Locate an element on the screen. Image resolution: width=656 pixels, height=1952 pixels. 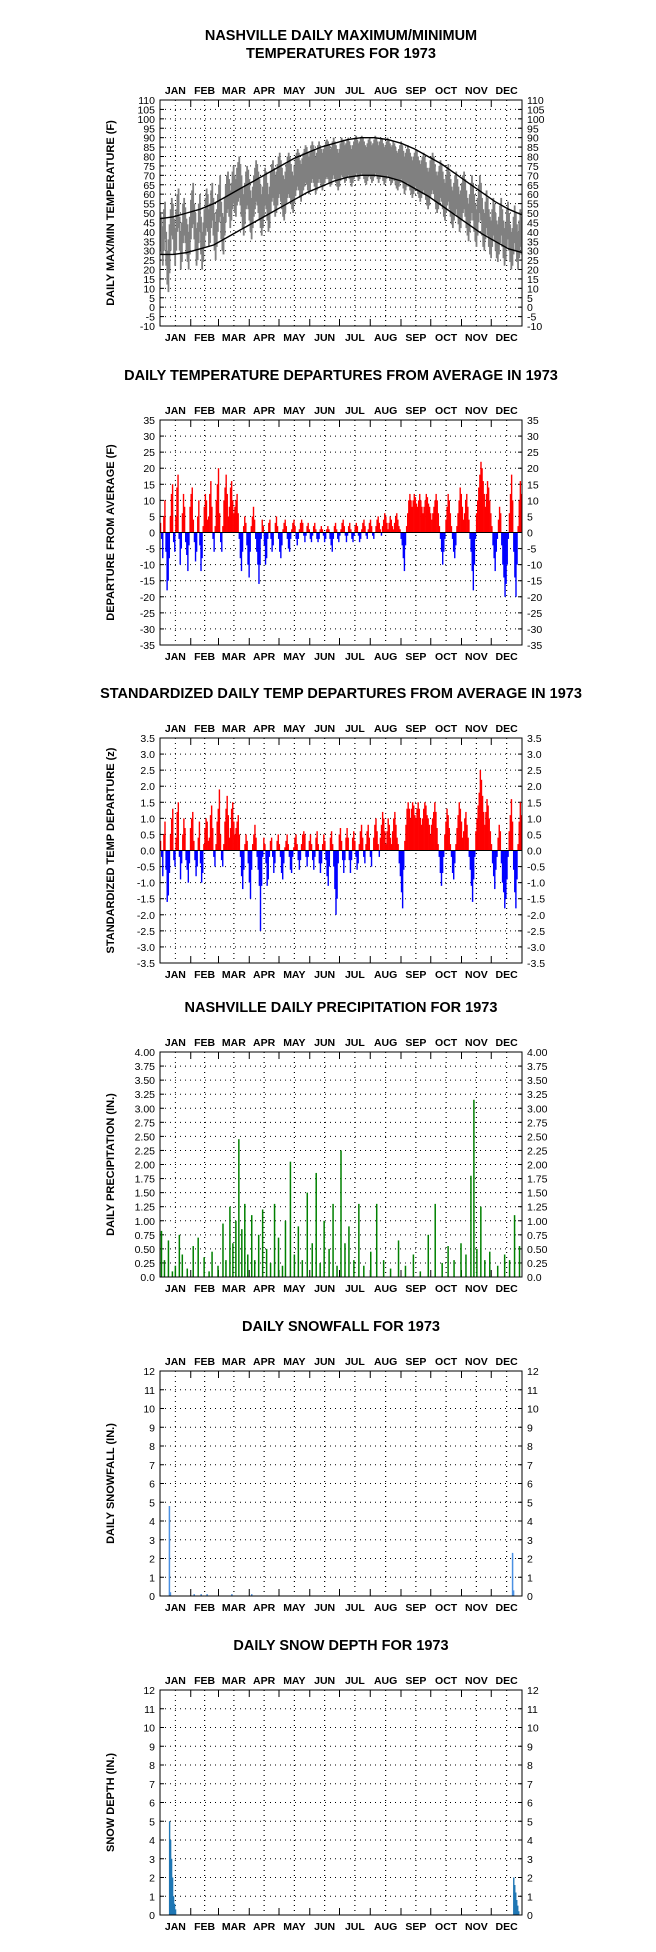
departure-bars is located at coordinates (341, 850).